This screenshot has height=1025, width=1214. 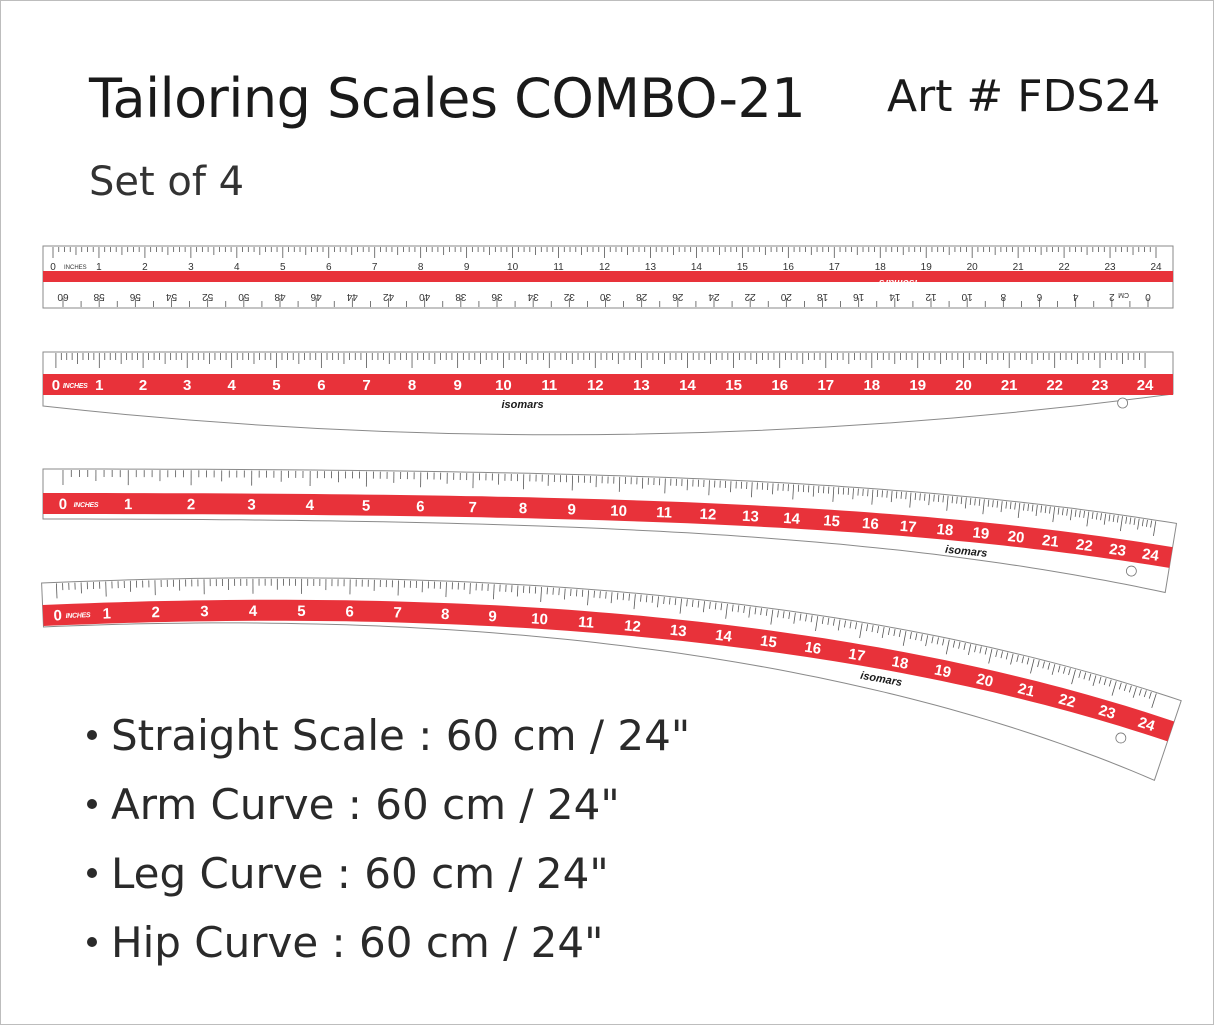 I want to click on cm-label: 28, so click(x=642, y=296).